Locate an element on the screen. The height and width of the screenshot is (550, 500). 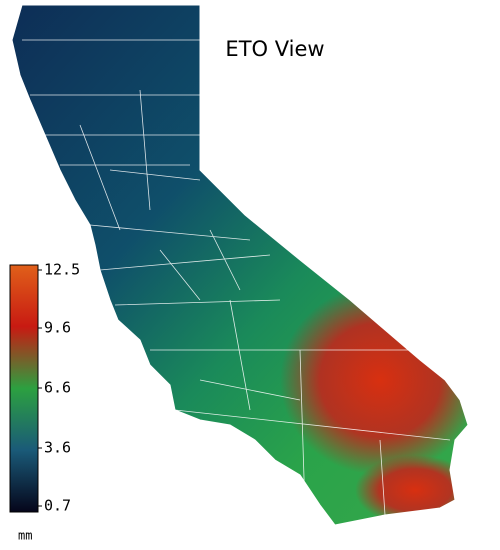
legend-tick-label: 9.6 is located at coordinates (57, 328).